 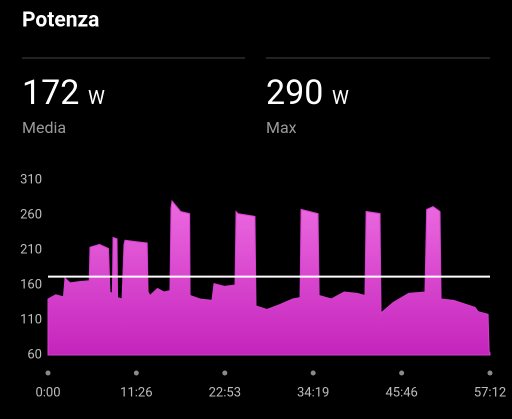 What do you see at coordinates (281, 127) in the screenshot?
I see `stat-label: Max` at bounding box center [281, 127].